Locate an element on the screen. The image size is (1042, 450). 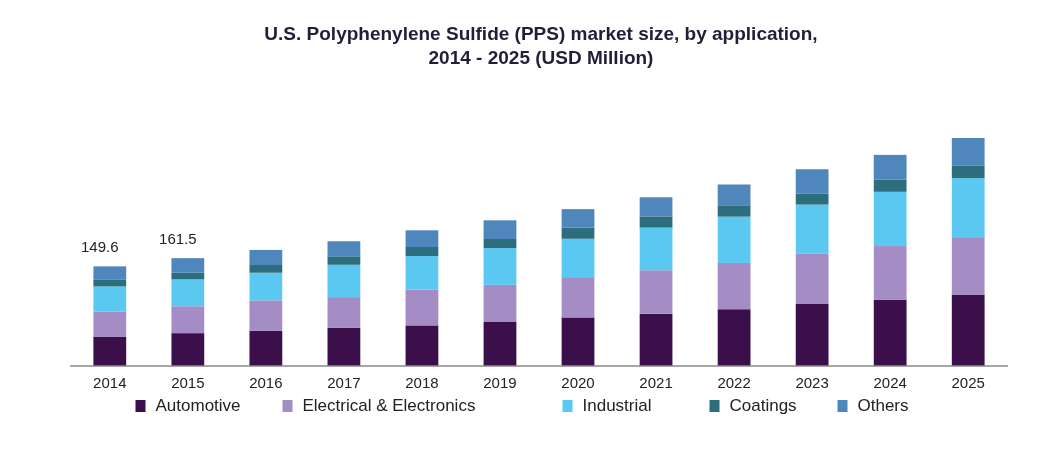
x-tick-label: 2023 is located at coordinates (812, 382).